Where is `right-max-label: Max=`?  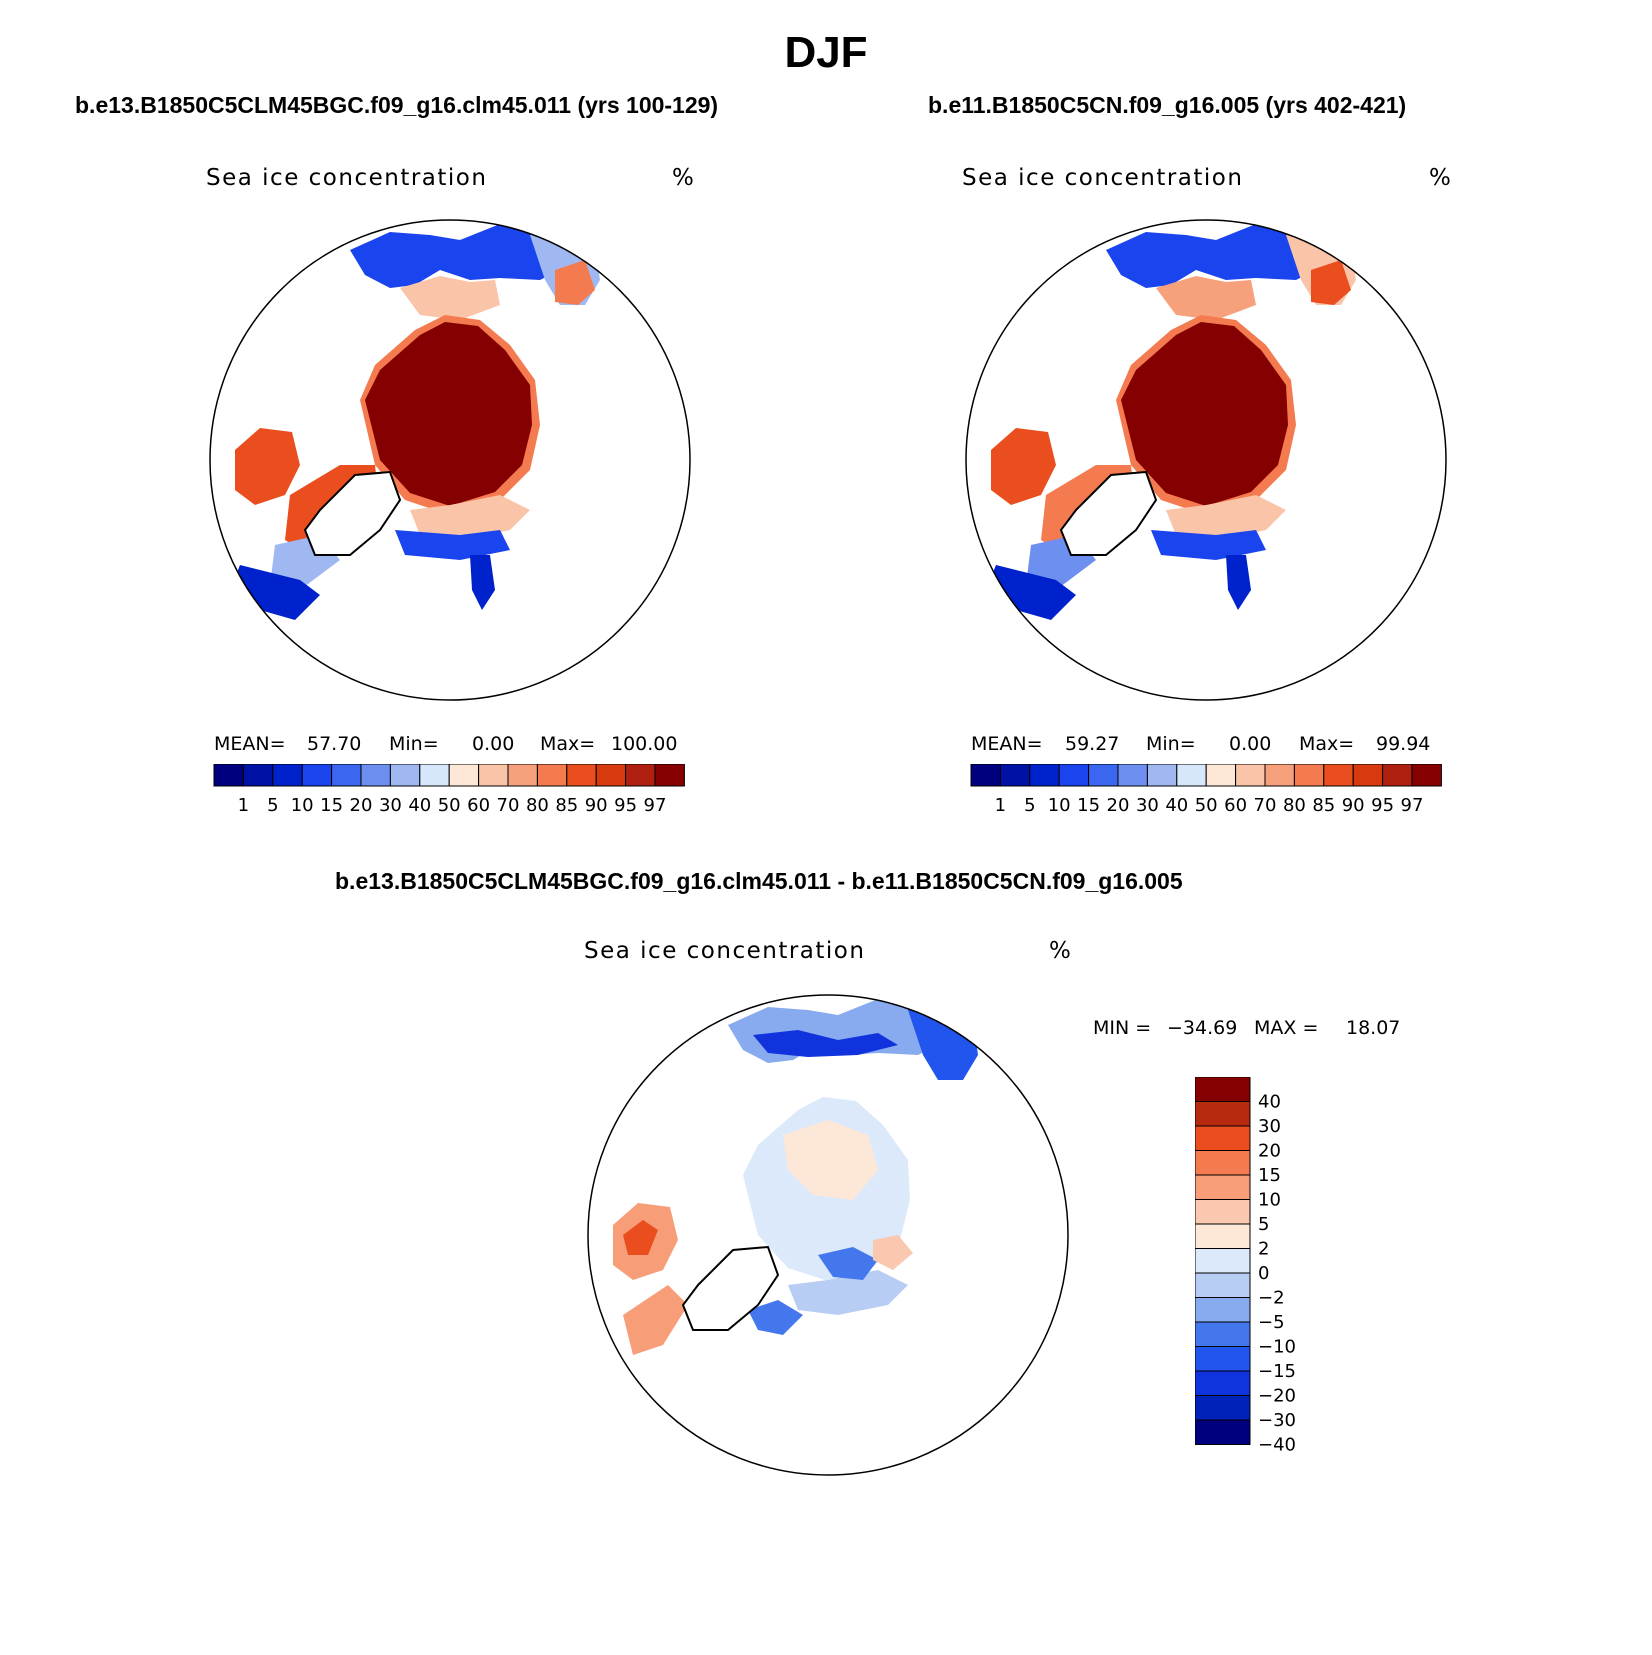
right-max-label: Max= is located at coordinates (1327, 744).